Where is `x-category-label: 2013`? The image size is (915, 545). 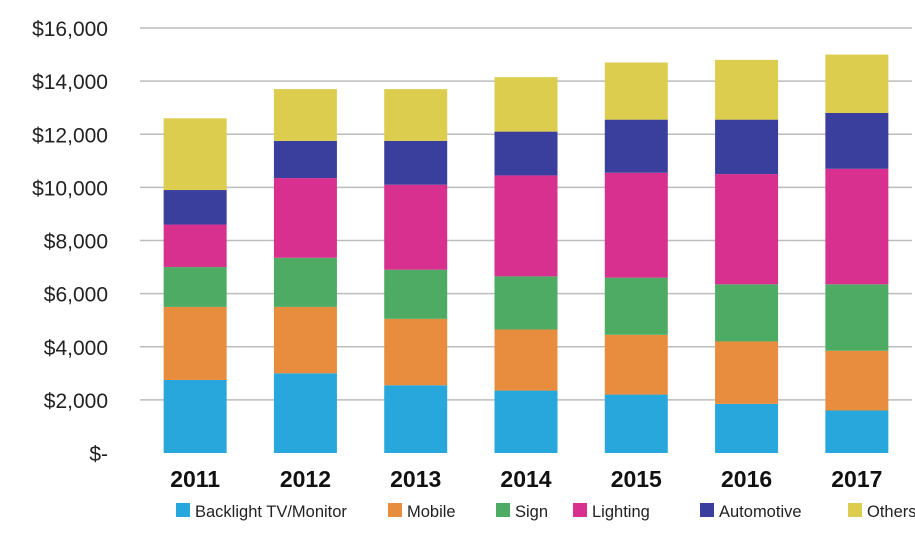 x-category-label: 2013 is located at coordinates (415, 479).